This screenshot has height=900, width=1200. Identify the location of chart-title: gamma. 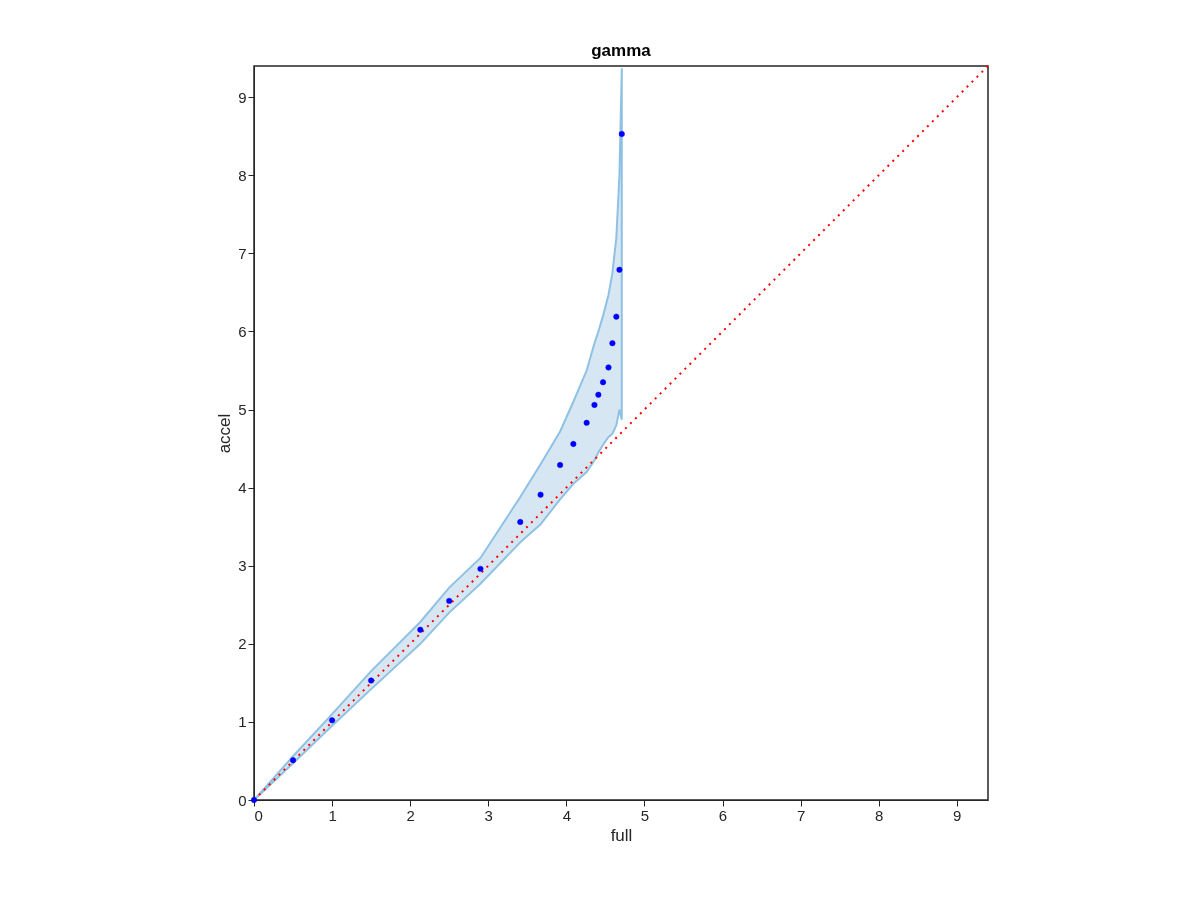
(621, 51).